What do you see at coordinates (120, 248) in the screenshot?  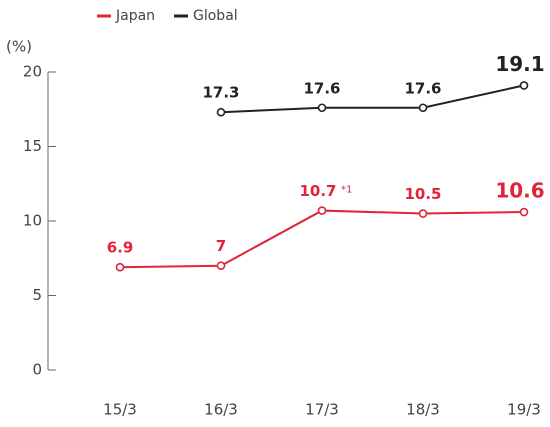 I see `data-label: 6.9` at bounding box center [120, 248].